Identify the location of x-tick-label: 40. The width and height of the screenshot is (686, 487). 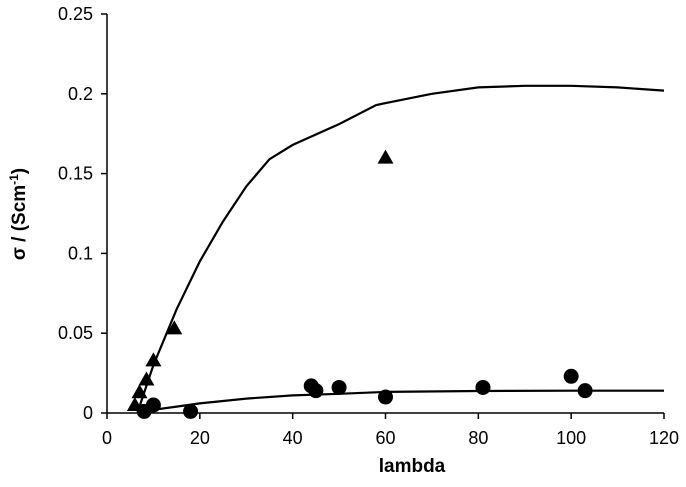
(293, 438).